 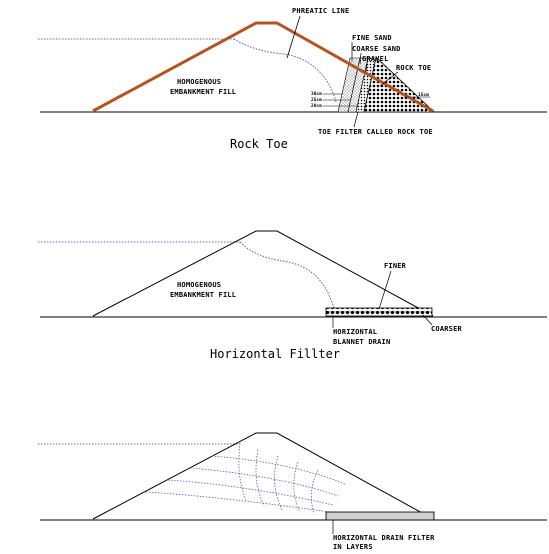 What do you see at coordinates (356, 119) in the screenshot?
I see `toe-filter-leader` at bounding box center [356, 119].